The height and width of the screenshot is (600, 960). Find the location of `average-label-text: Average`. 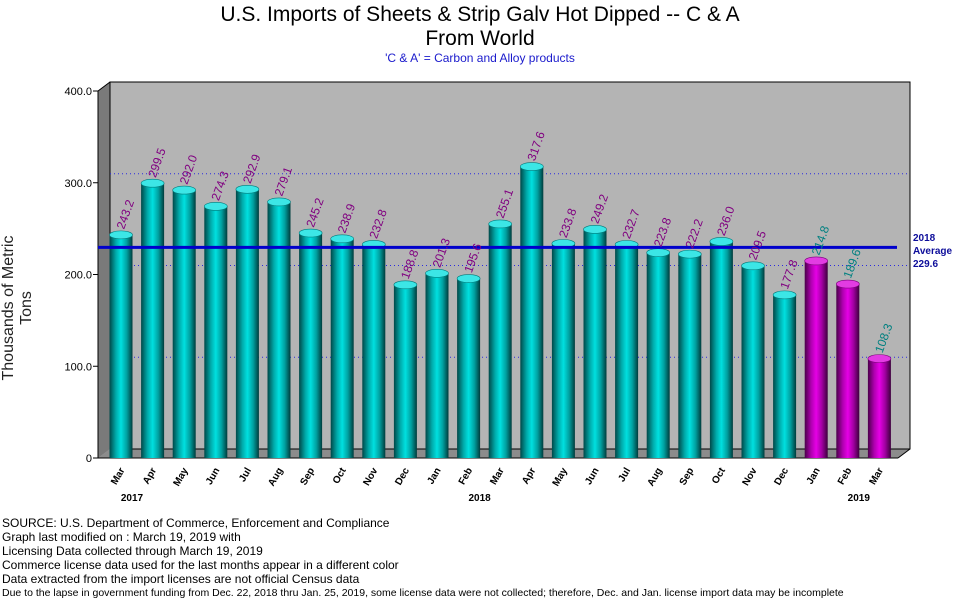

average-label-text: Average is located at coordinates (933, 251).